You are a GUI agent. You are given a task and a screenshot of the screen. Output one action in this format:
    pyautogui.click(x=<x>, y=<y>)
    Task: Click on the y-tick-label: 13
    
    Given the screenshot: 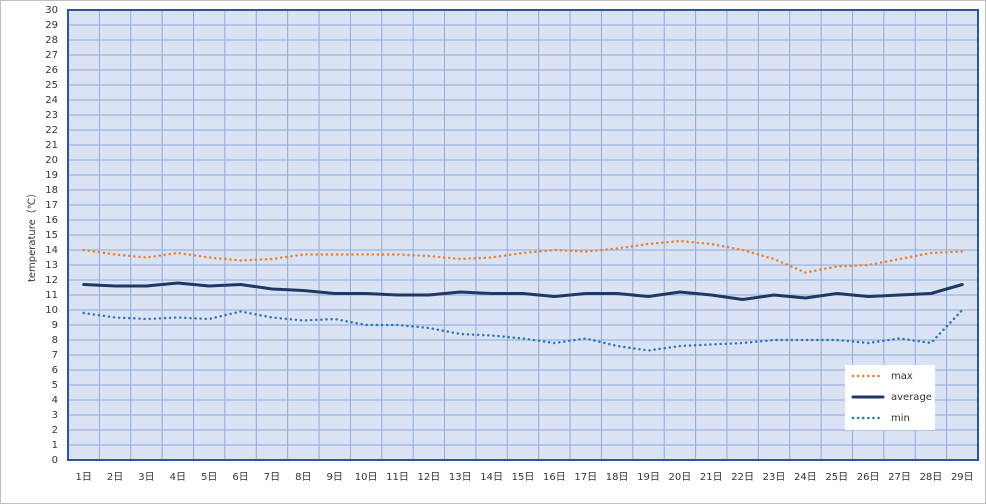 What is the action you would take?
    pyautogui.click(x=51, y=265)
    